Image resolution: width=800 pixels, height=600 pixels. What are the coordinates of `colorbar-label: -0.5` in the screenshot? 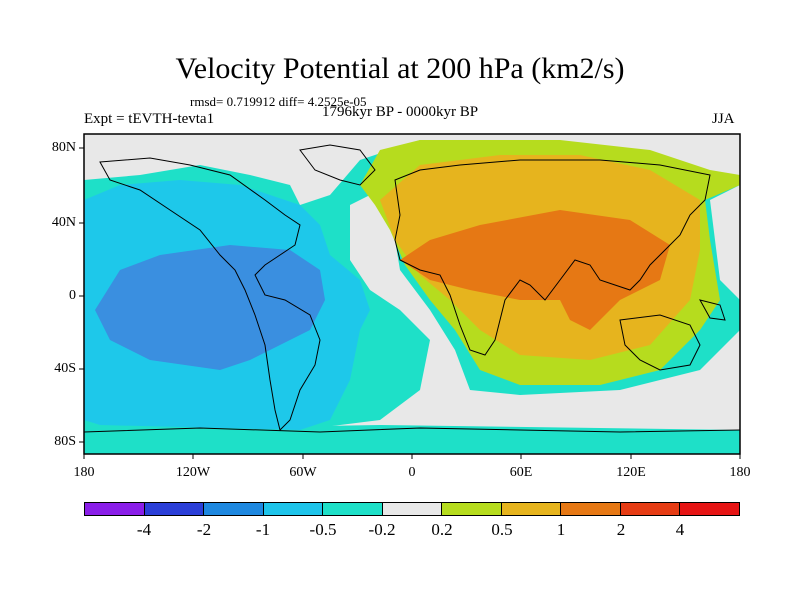 It's located at (323, 529).